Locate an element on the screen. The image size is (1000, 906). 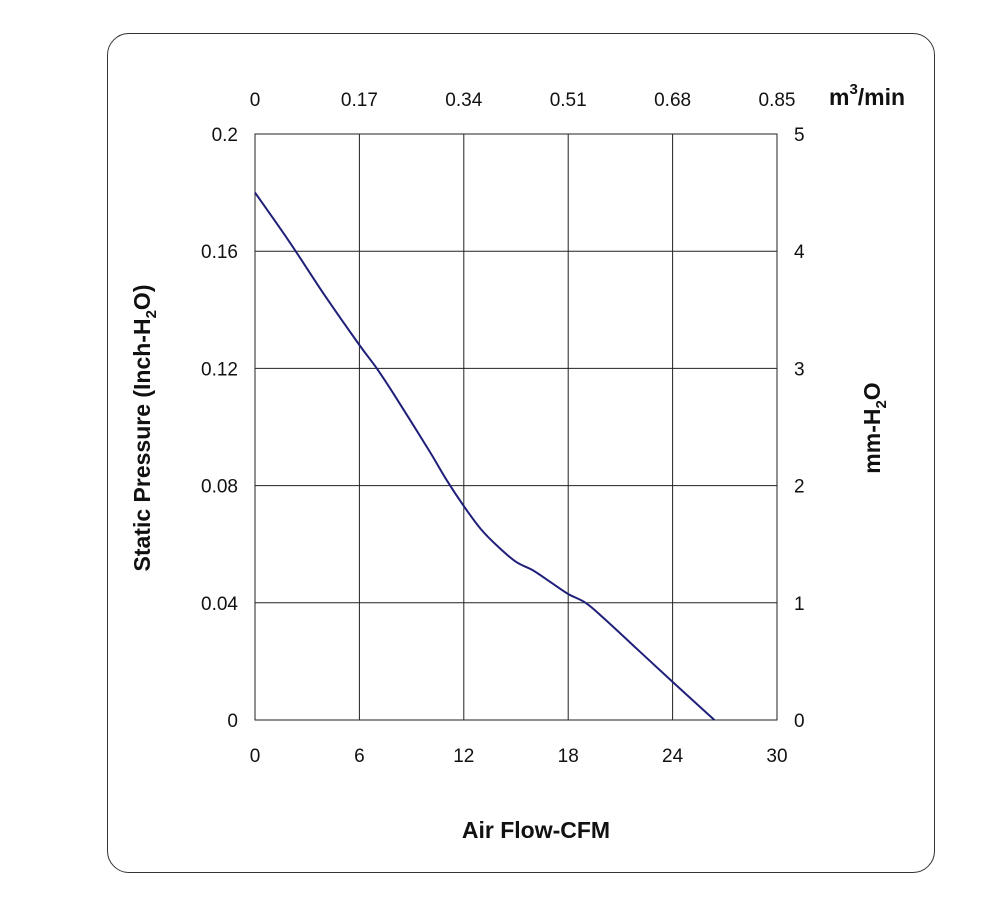
top-x-tick-label: 0 is located at coordinates (255, 100).